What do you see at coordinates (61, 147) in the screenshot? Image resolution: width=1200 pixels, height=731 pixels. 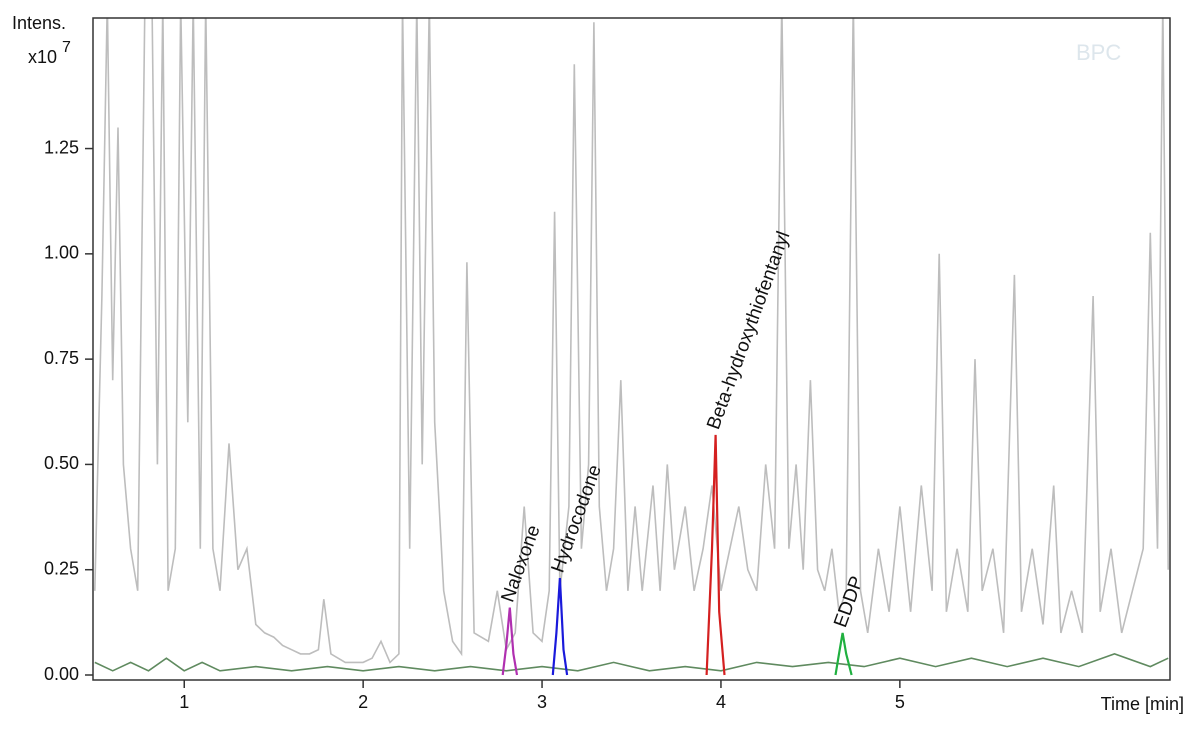 I see `y-tick-label: 1.25` at bounding box center [61, 147].